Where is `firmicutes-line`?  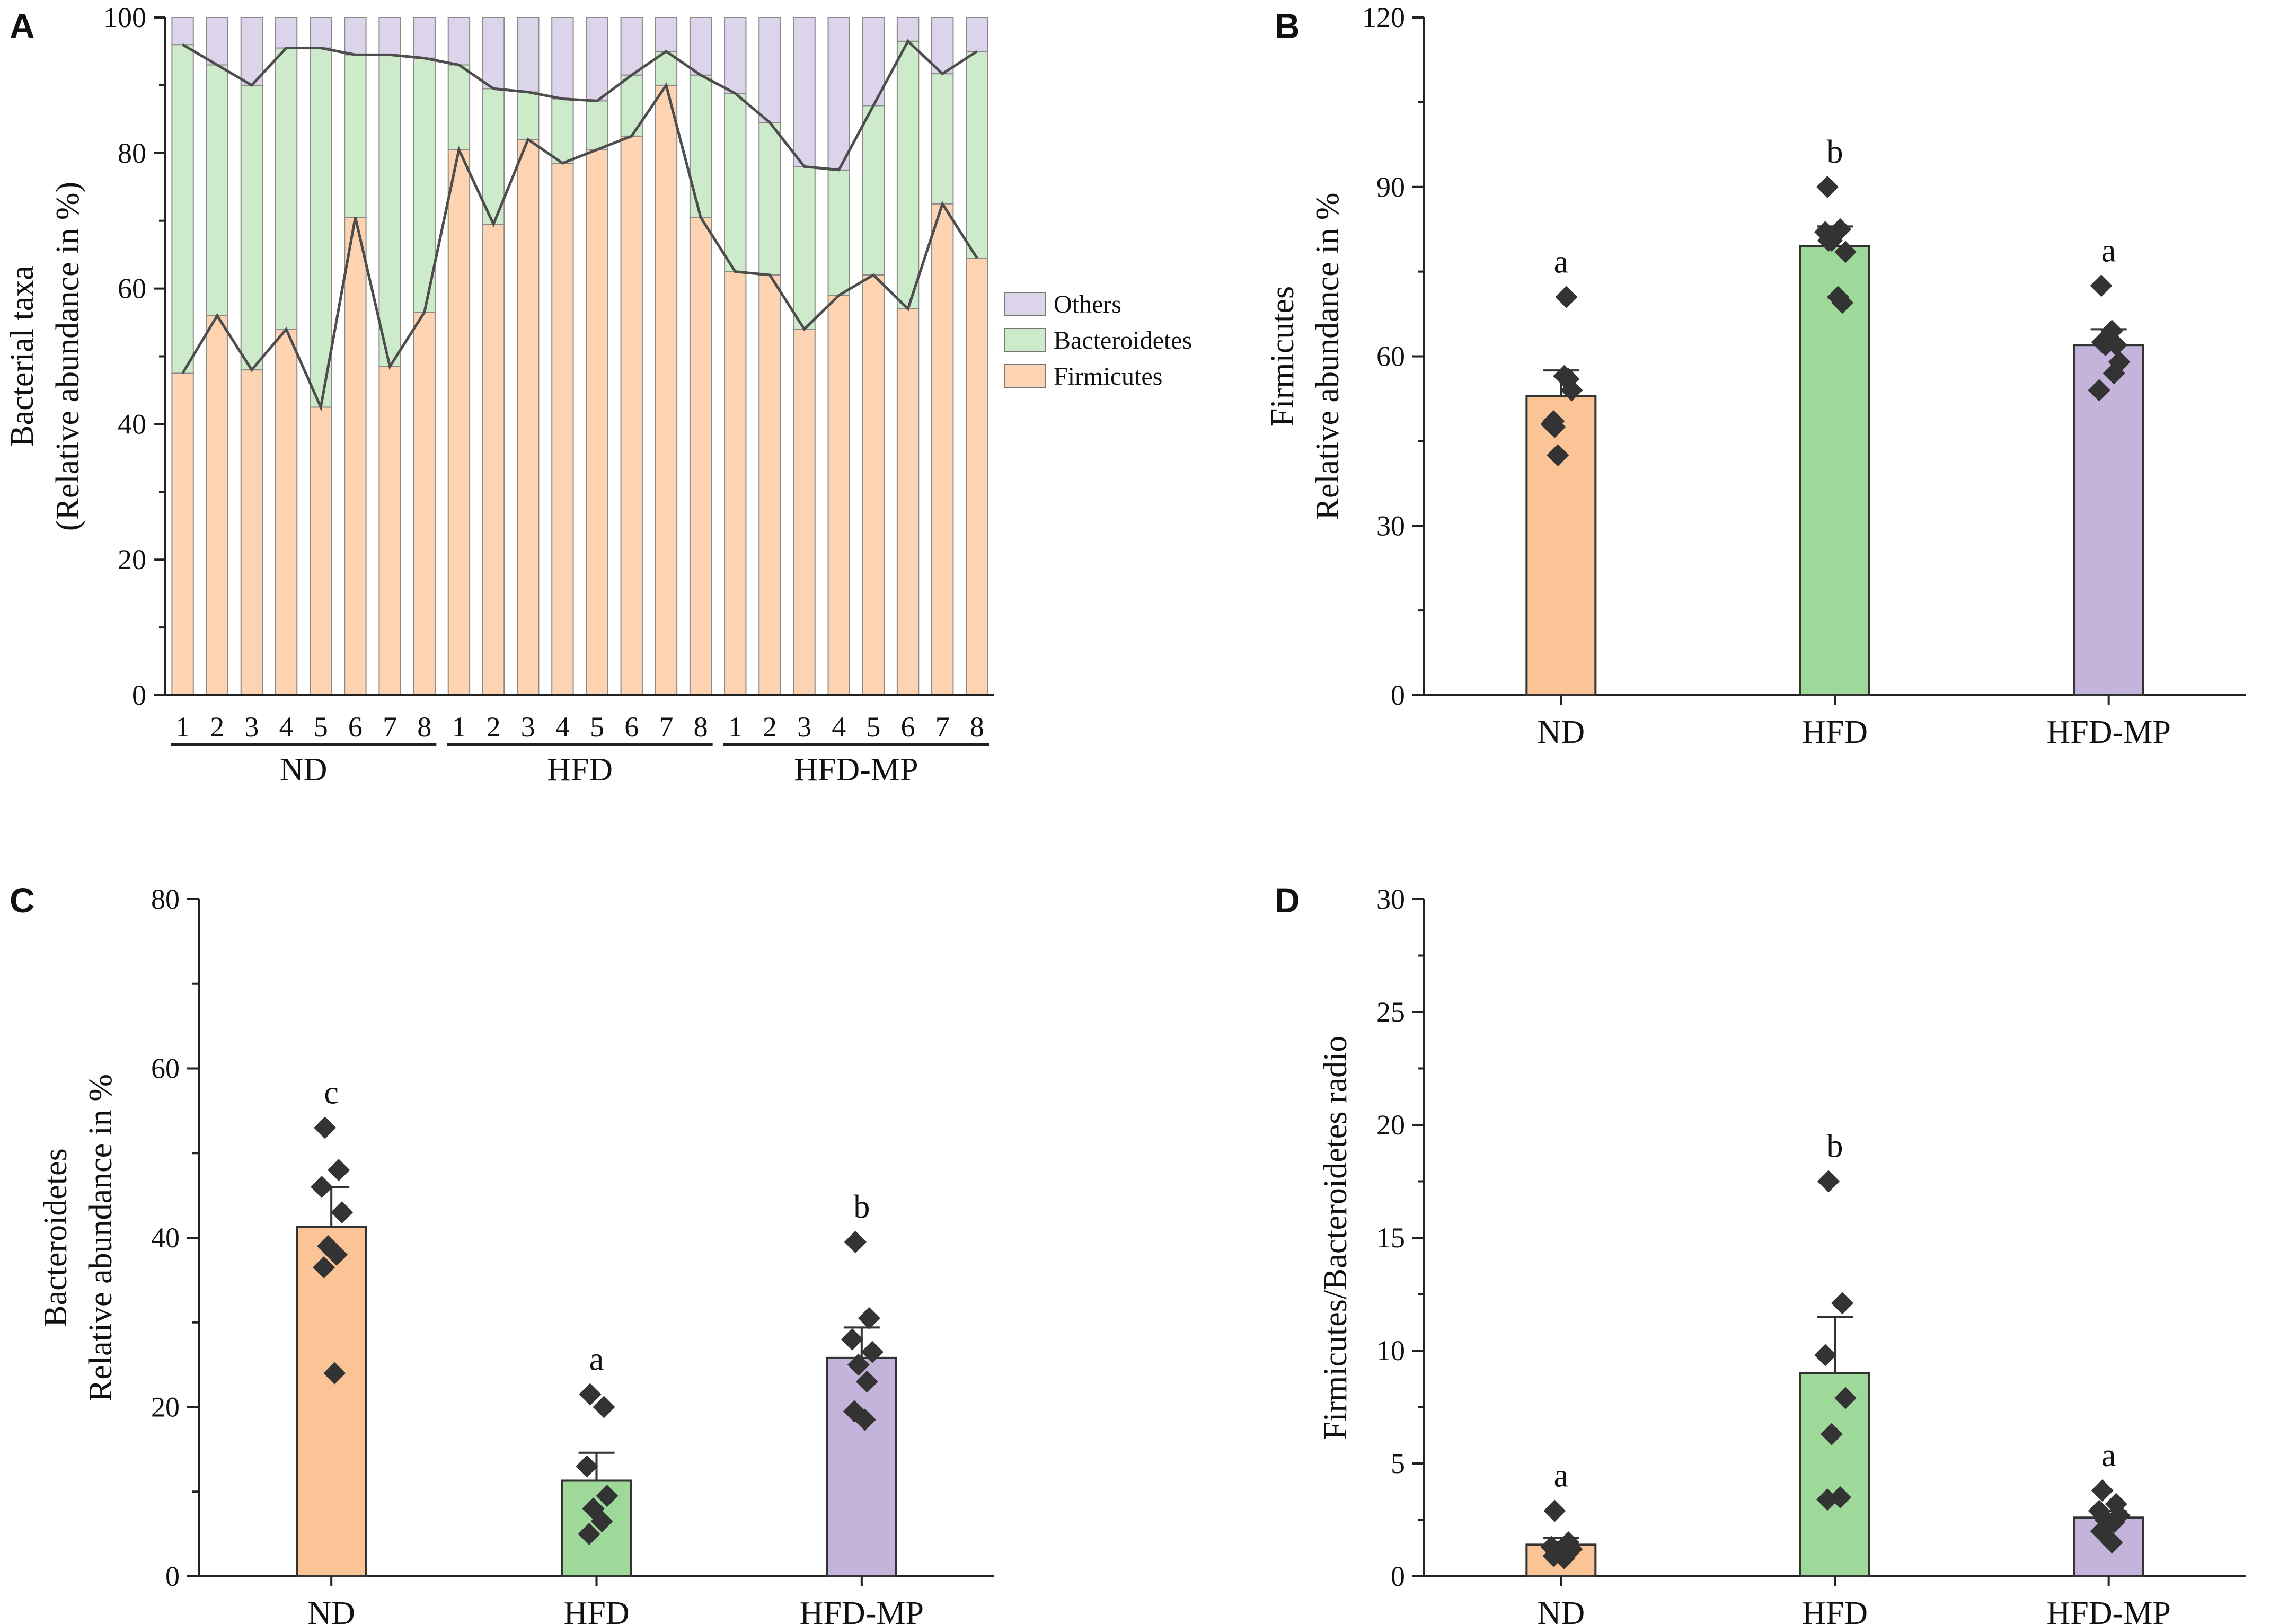 firmicutes-line is located at coordinates (579, 247).